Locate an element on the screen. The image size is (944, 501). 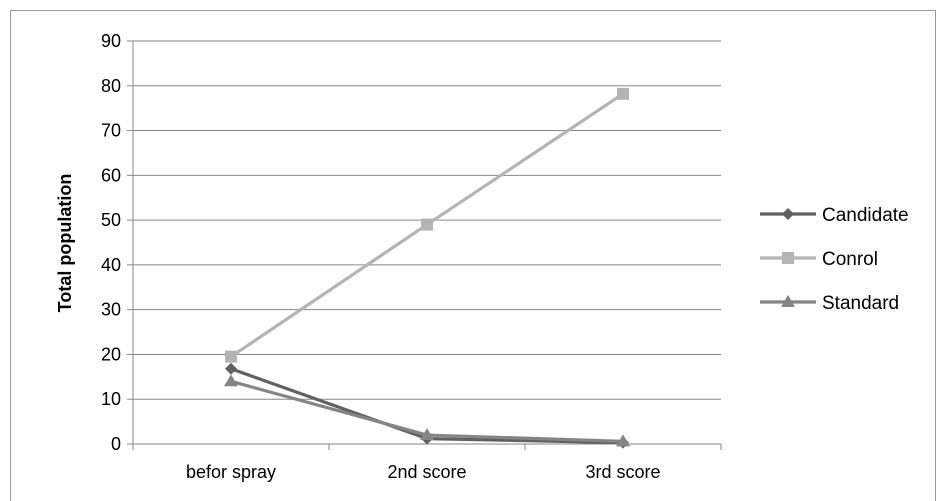
x-tick-labels: befor spray 2nd score 3rd score is located at coordinates (423, 472).